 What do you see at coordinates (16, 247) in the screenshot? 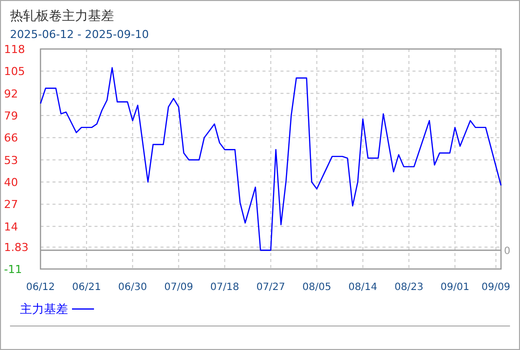
I see `y-tick-label: 1.83` at bounding box center [16, 247].